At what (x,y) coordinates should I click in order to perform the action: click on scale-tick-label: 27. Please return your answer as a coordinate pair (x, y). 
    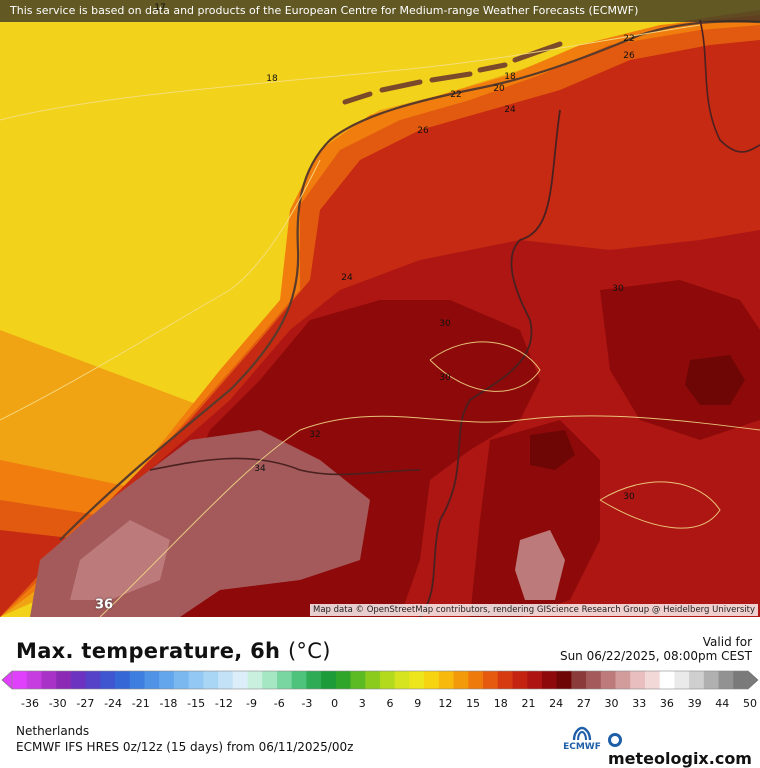
    Looking at the image, I should click on (583, 703).